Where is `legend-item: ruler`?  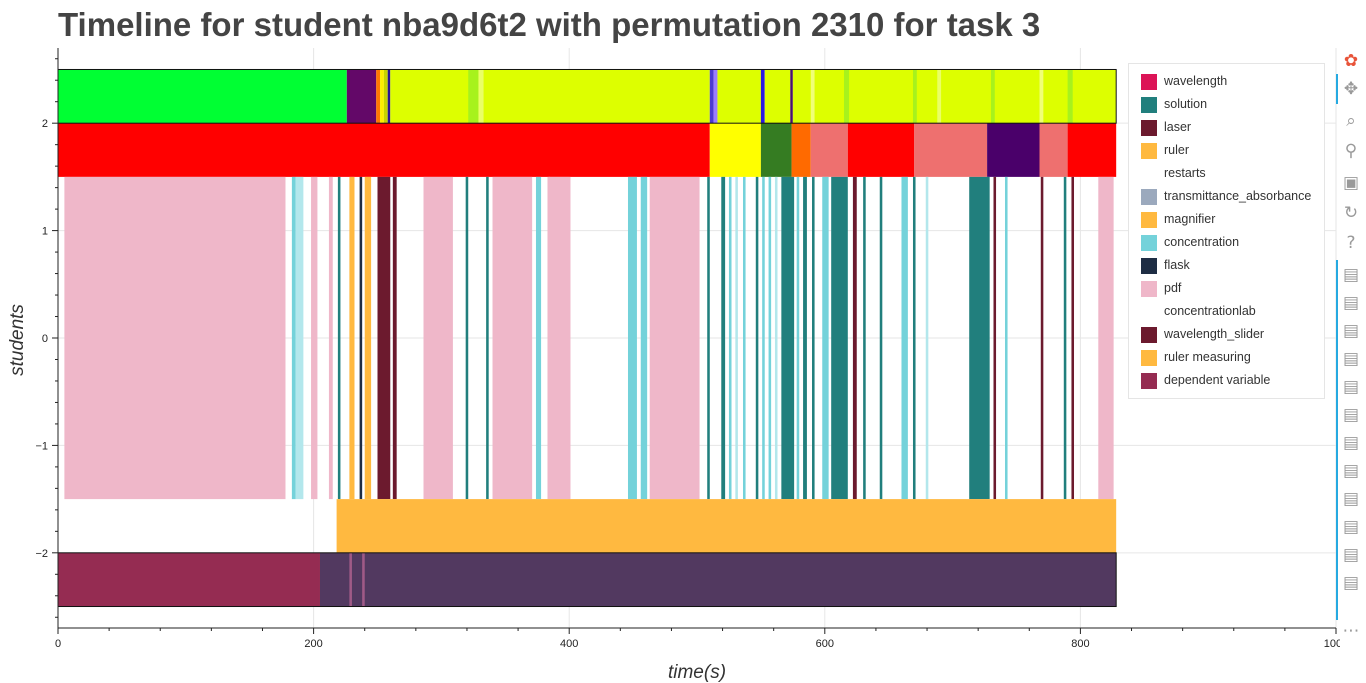 legend-item: ruler is located at coordinates (1226, 151).